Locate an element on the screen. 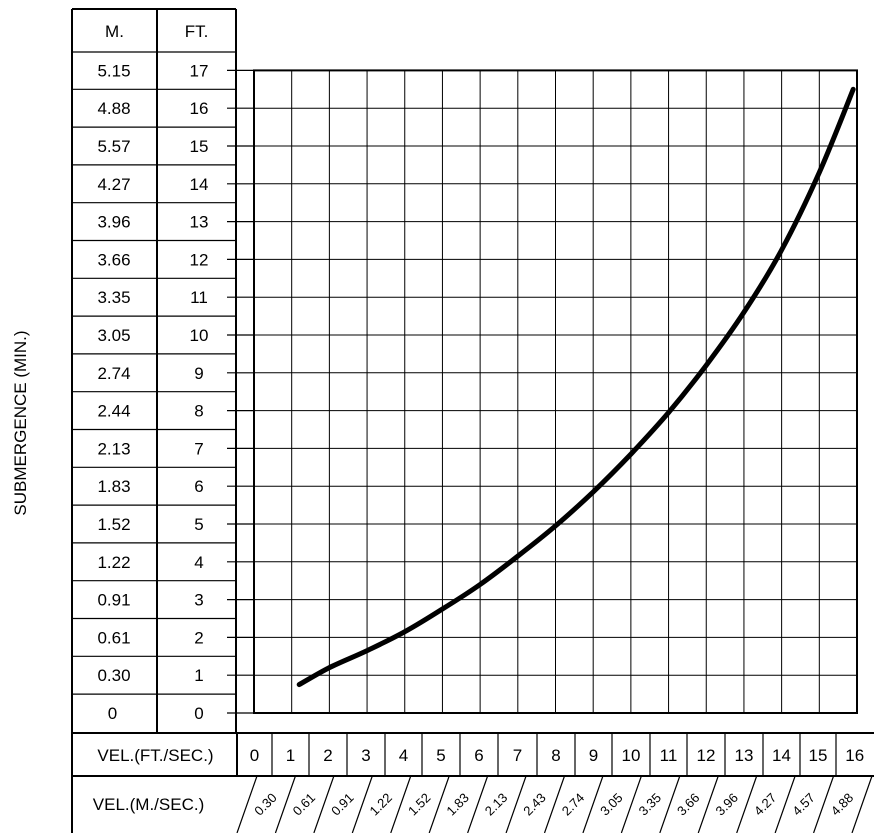 The image size is (874, 833). y-tick-label-m: 3.96 is located at coordinates (113, 222).